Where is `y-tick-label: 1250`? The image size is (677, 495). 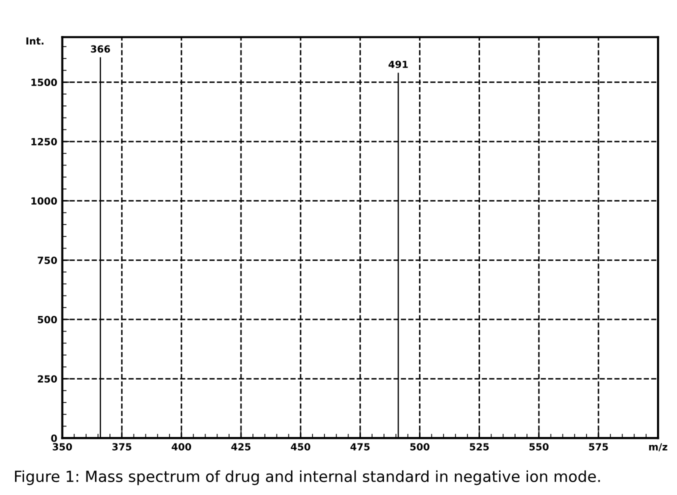
y-tick-label: 1250 is located at coordinates (44, 142).